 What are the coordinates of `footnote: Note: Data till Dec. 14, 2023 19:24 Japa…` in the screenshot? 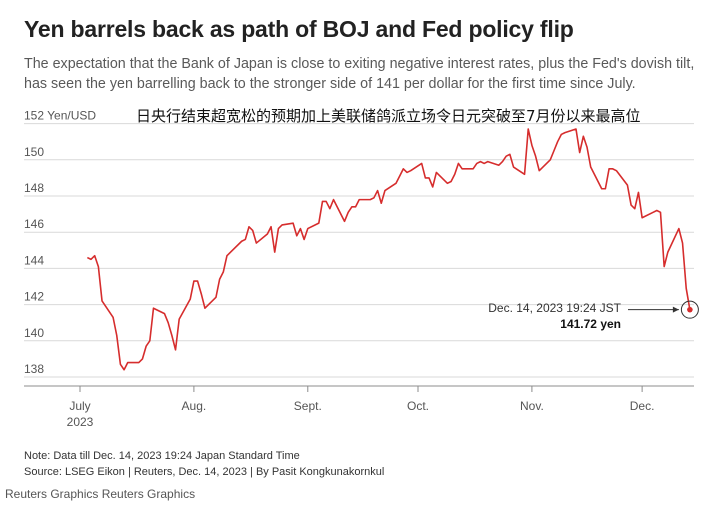 It's located at (162, 456).